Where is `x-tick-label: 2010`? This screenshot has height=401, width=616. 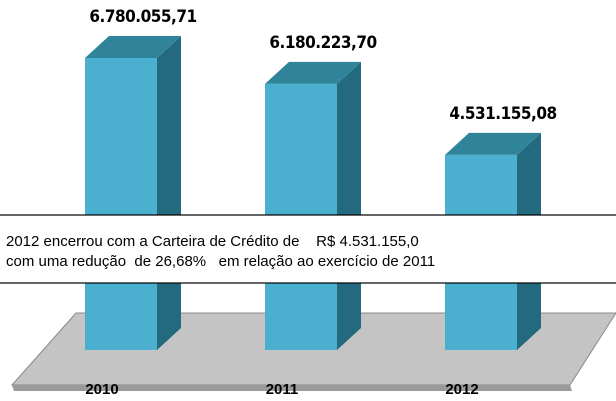 x-tick-label: 2010 is located at coordinates (101, 389).